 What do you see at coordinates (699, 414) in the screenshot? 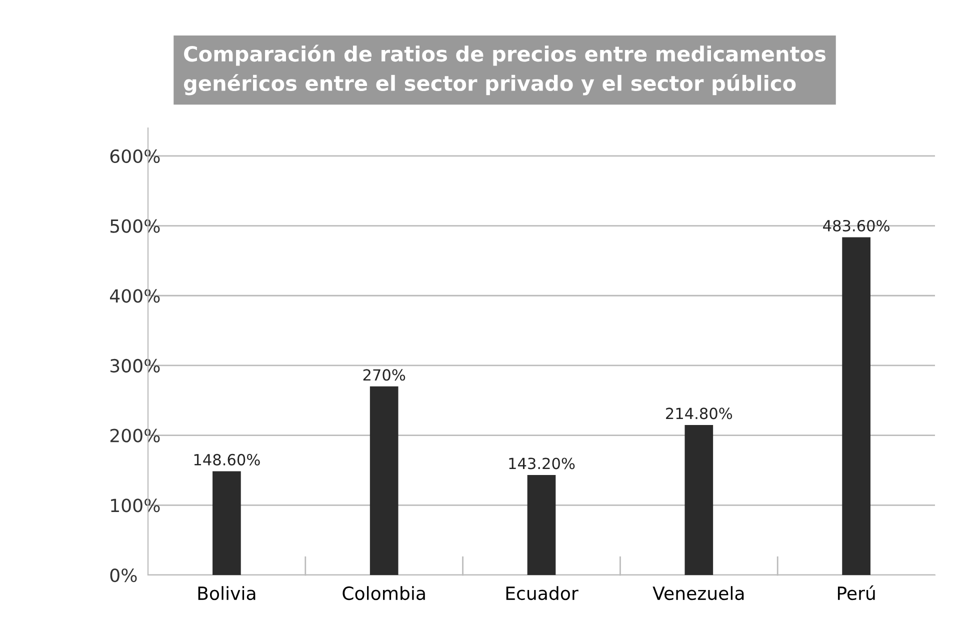
I see `data-label: 214.80%` at bounding box center [699, 414].